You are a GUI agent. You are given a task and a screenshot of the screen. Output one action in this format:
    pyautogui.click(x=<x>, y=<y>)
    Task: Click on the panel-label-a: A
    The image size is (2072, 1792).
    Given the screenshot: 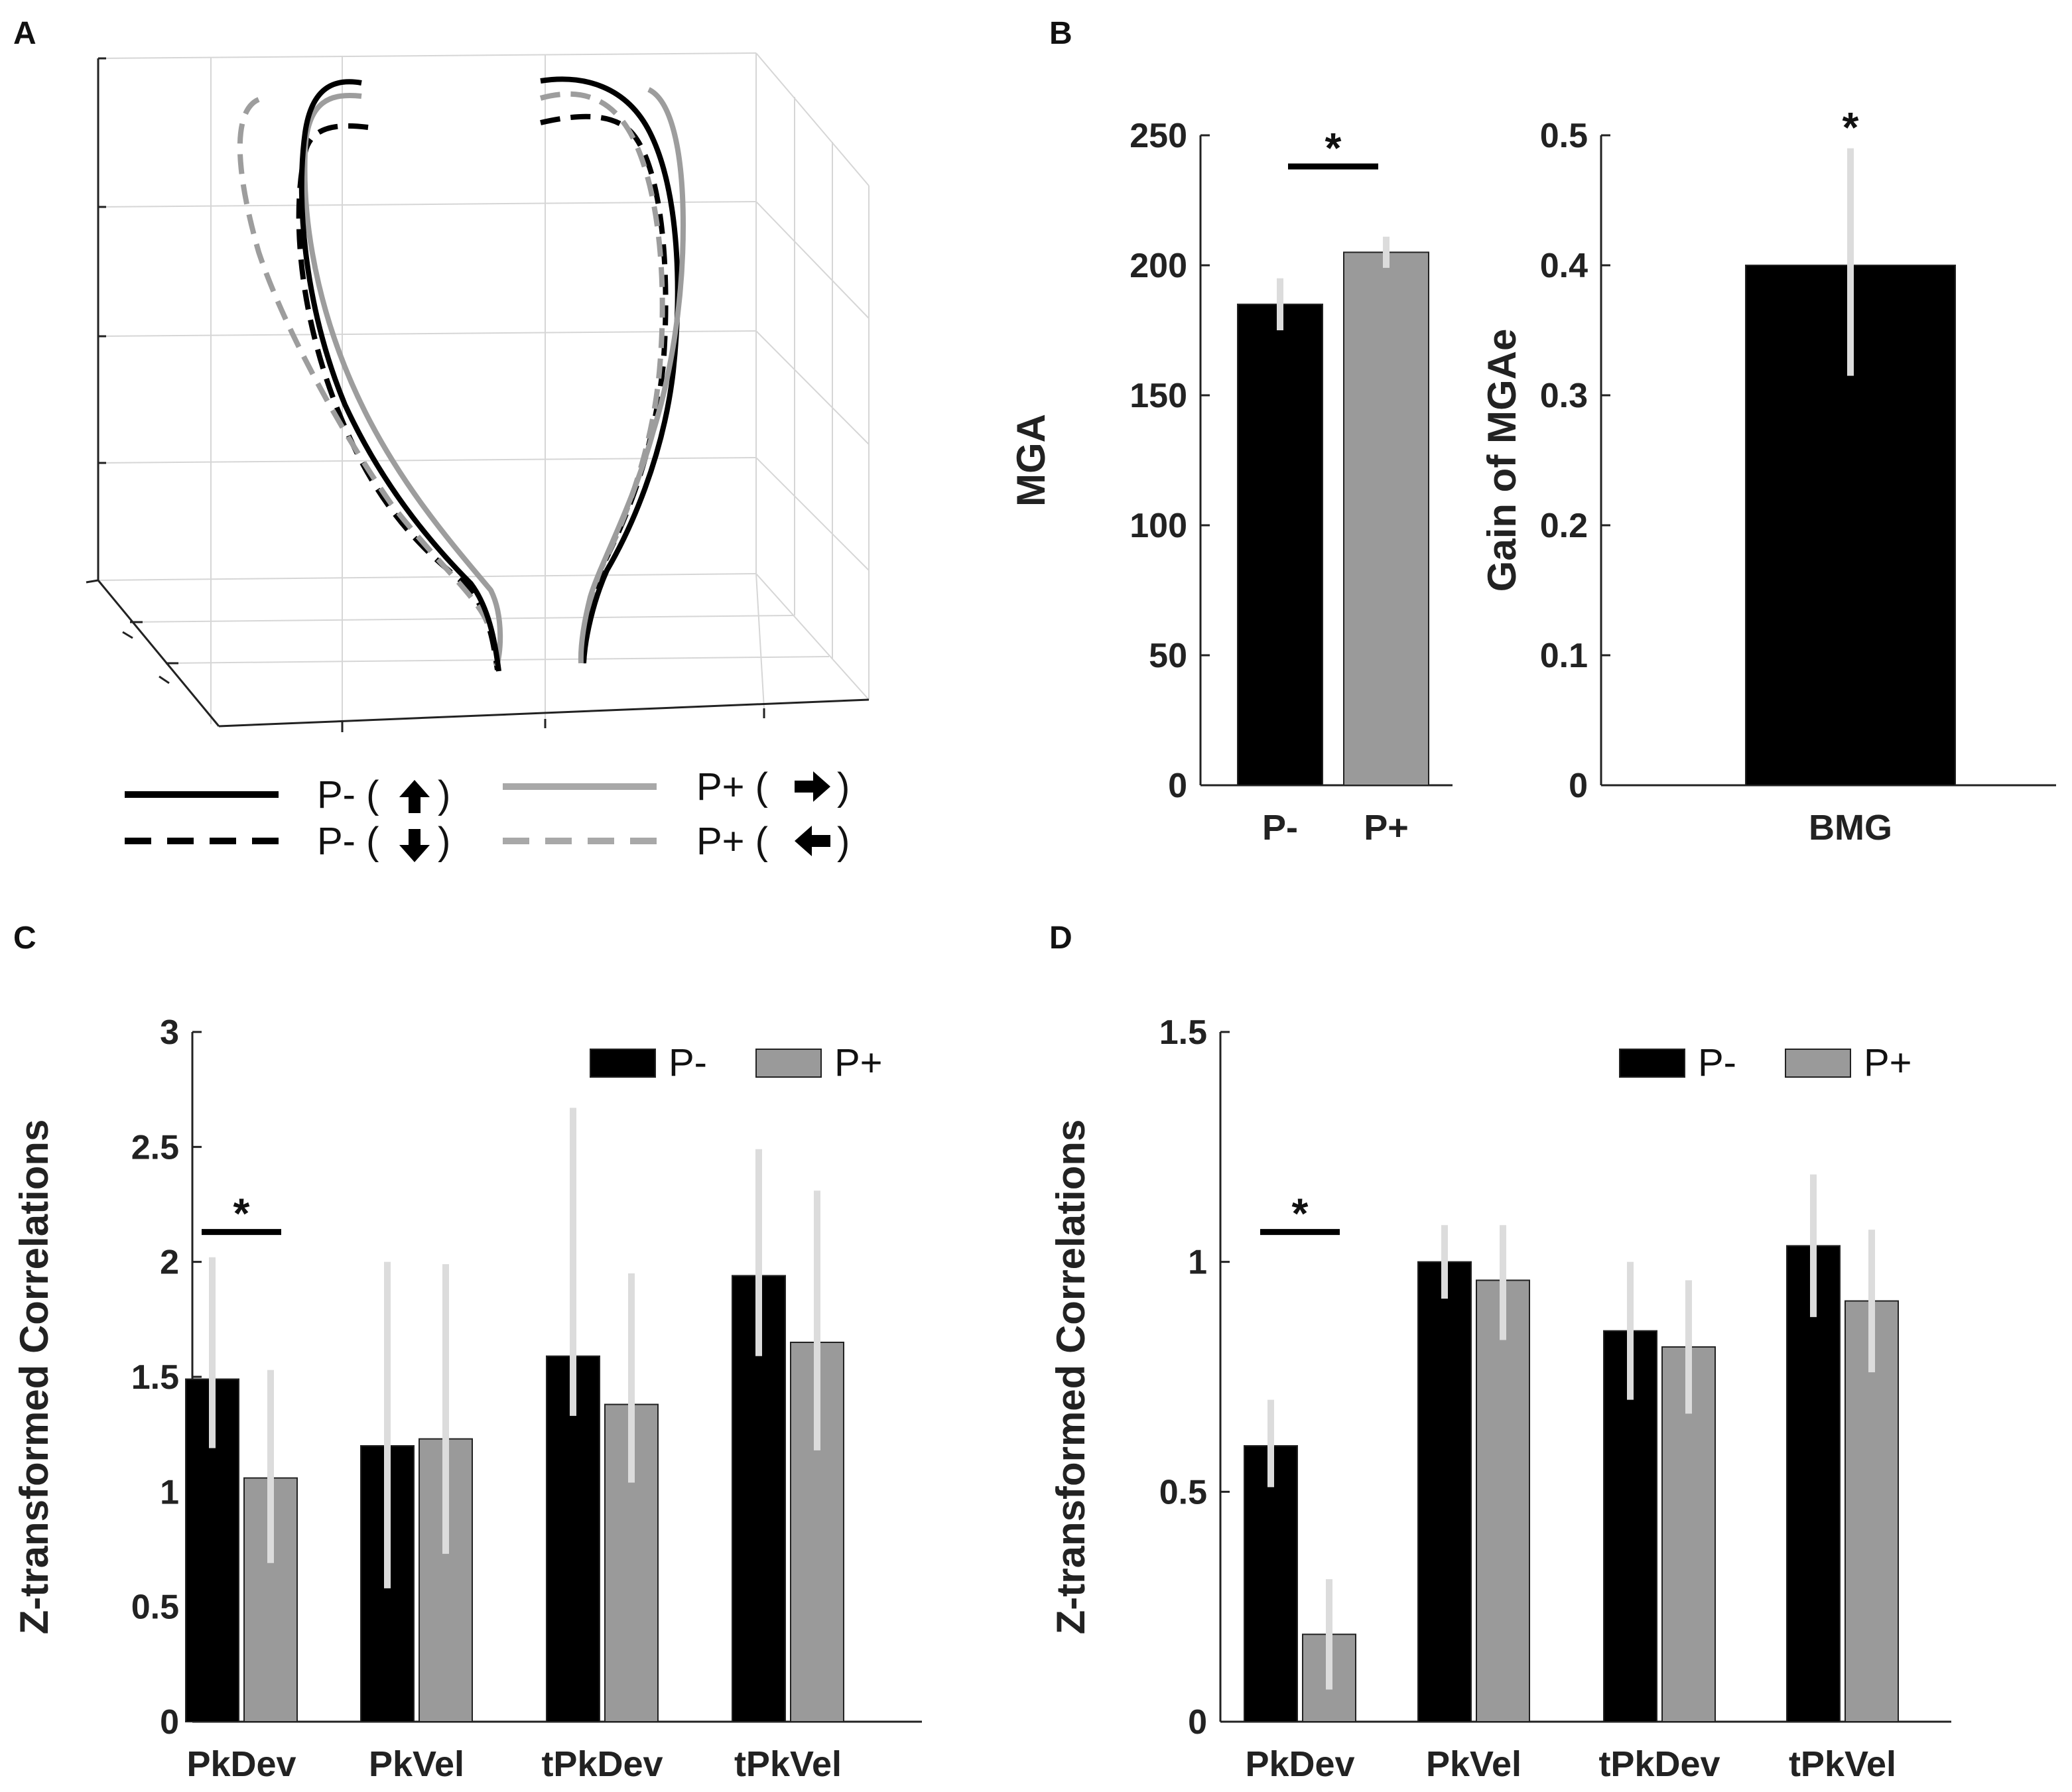 What is the action you would take?
    pyautogui.click(x=24, y=33)
    